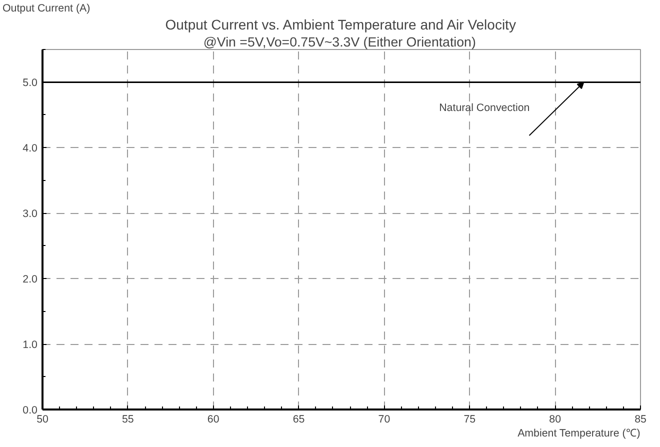 The width and height of the screenshot is (660, 447). Describe the element at coordinates (30, 345) in the screenshot. I see `y-tick-label: 1.0` at that location.